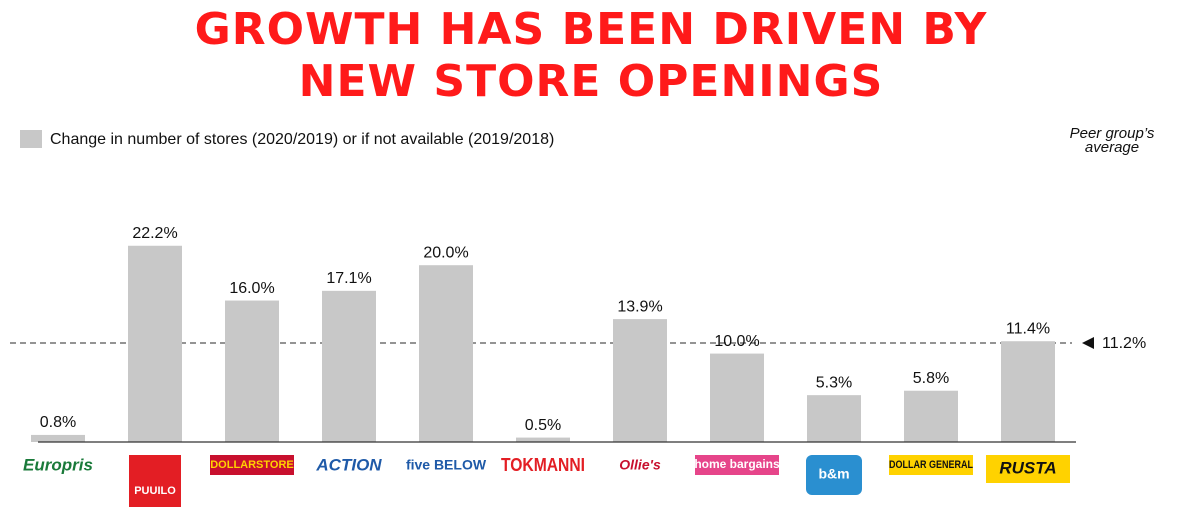 The height and width of the screenshot is (516, 1182). What do you see at coordinates (445, 252) in the screenshot?
I see `value-label: 20.0%` at bounding box center [445, 252].